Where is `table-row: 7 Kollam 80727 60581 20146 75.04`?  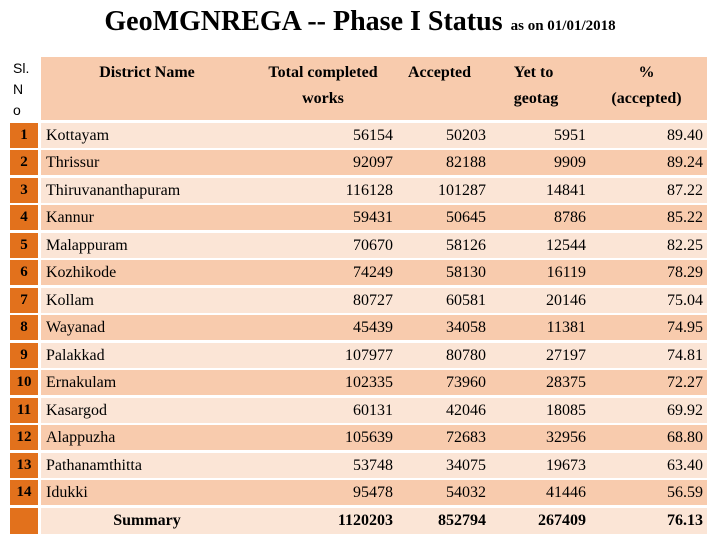
table-row: 7 Kollam 80727 60581 20146 75.04 is located at coordinates (358, 300).